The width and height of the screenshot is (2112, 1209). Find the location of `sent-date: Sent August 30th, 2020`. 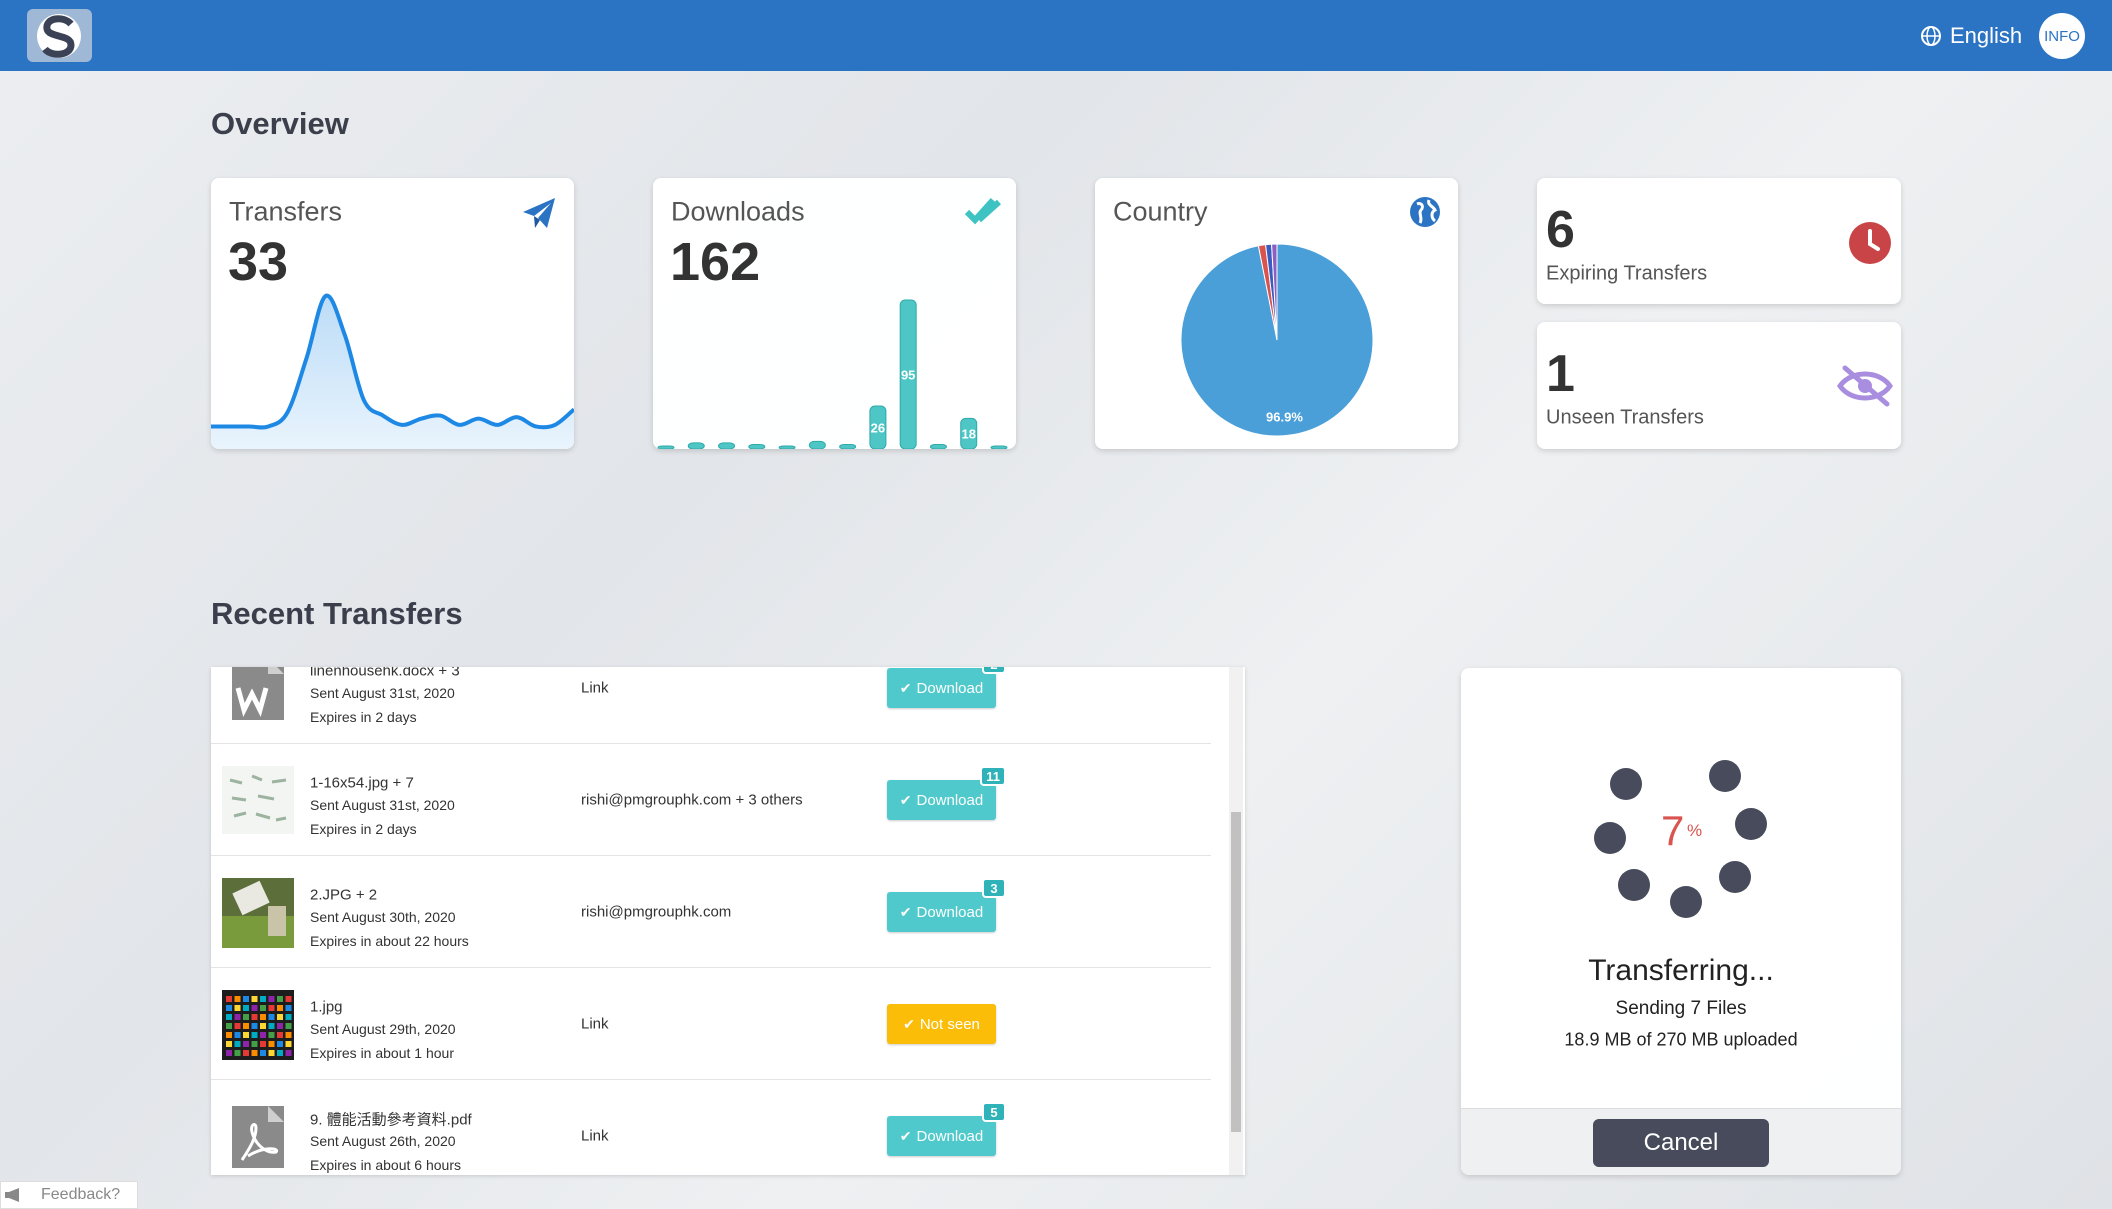

sent-date: Sent August 30th, 2020 is located at coordinates (383, 917).